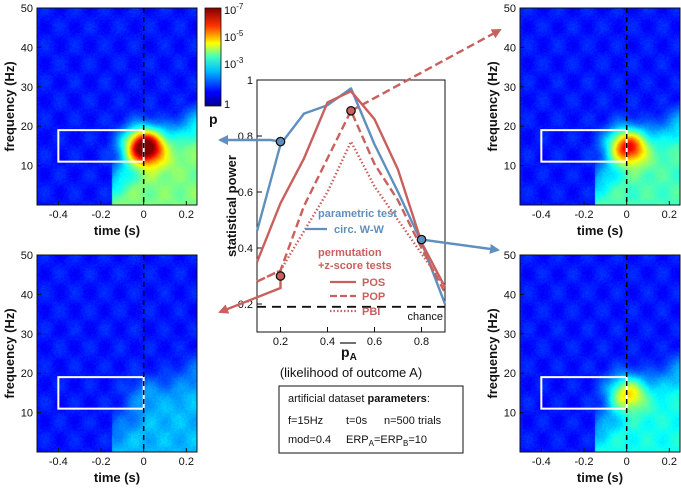 Image resolution: width=681 pixels, height=489 pixels. What do you see at coordinates (327, 342) in the screenshot?
I see `power-xtick-label: 0.4` at bounding box center [327, 342].